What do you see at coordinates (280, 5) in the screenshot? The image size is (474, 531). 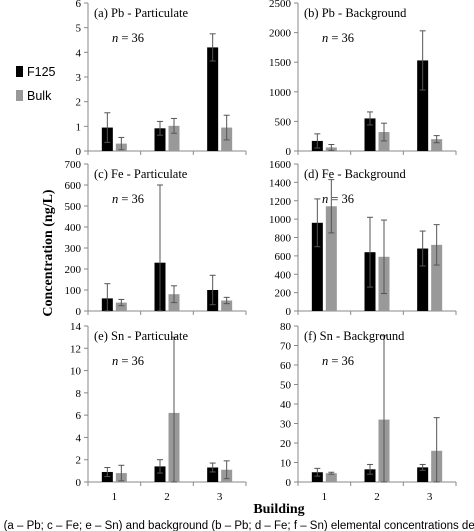 I see `y-tick-label: 2500` at bounding box center [280, 5].